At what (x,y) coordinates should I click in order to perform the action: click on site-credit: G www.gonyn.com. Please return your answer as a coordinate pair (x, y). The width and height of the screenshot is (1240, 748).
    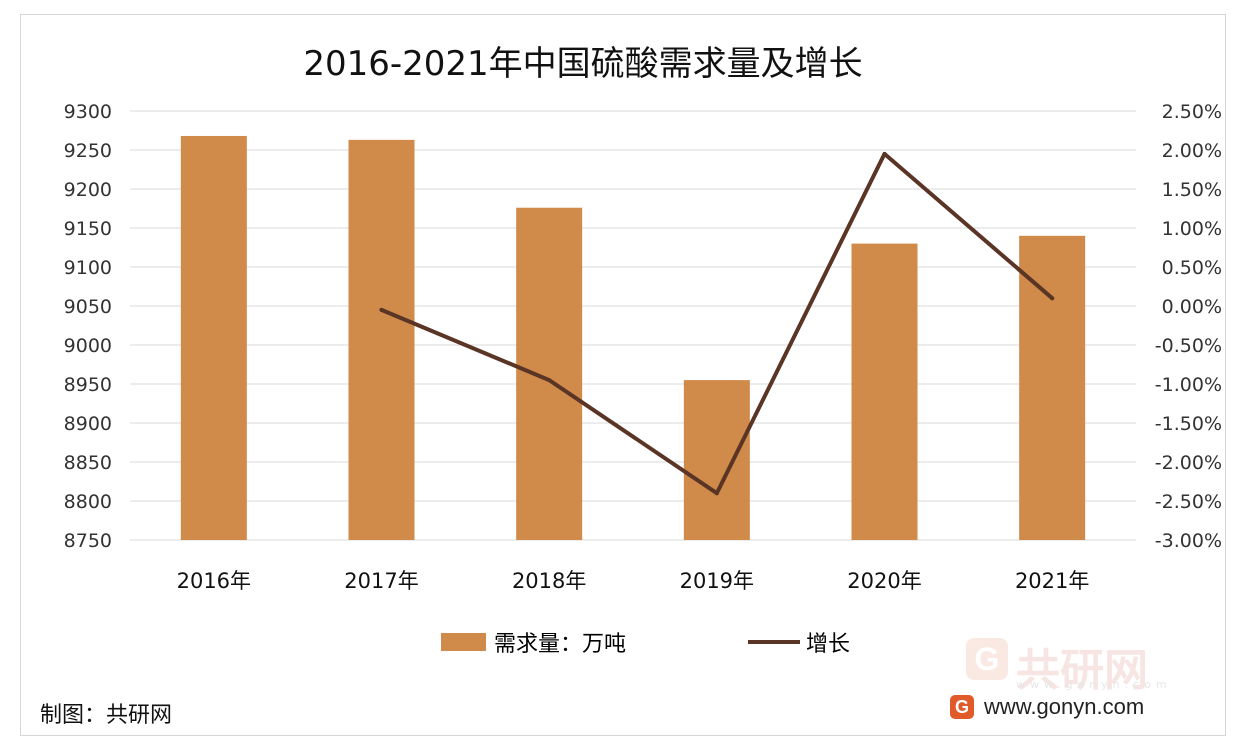
    Looking at the image, I should click on (1047, 707).